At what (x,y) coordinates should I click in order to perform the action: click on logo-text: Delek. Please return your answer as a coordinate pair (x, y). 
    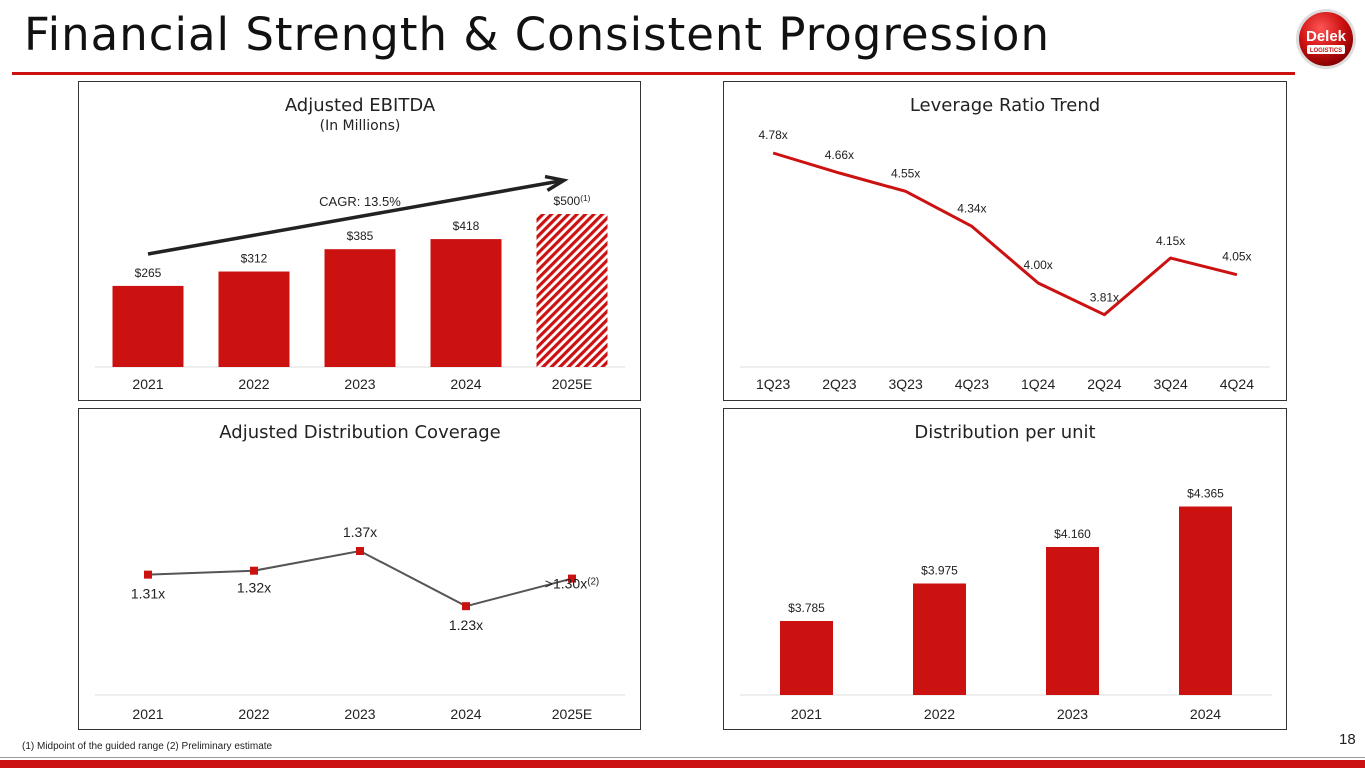
    Looking at the image, I should click on (1326, 36).